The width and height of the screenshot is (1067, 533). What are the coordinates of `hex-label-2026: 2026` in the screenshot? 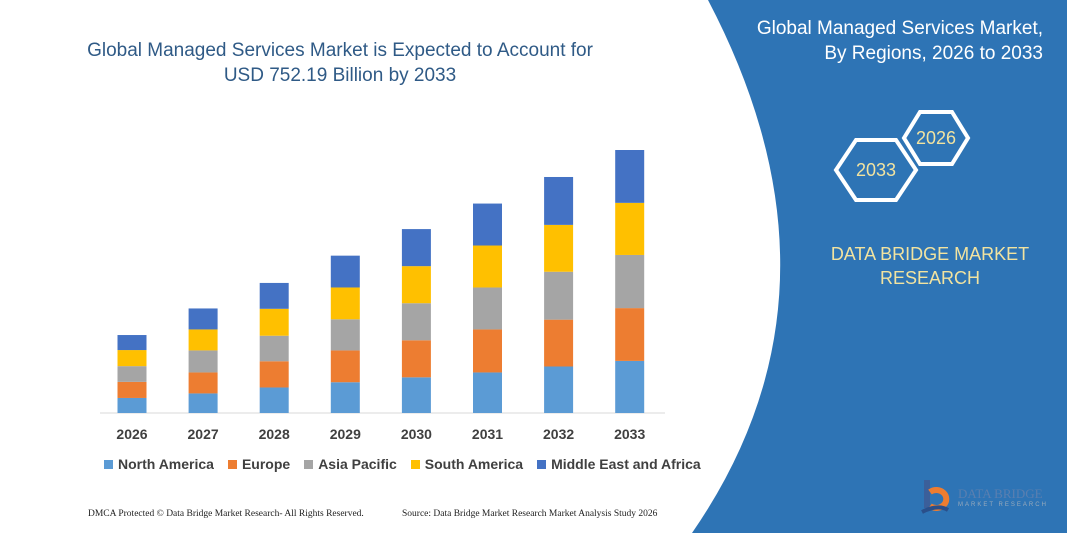 It's located at (936, 138).